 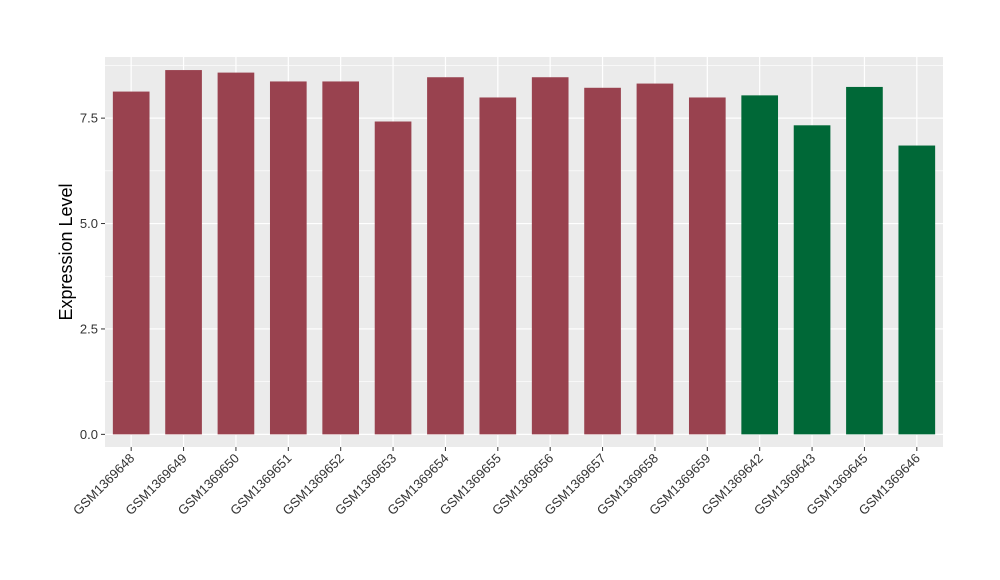 What do you see at coordinates (89, 118) in the screenshot?
I see `y-tick-label: 7.5` at bounding box center [89, 118].